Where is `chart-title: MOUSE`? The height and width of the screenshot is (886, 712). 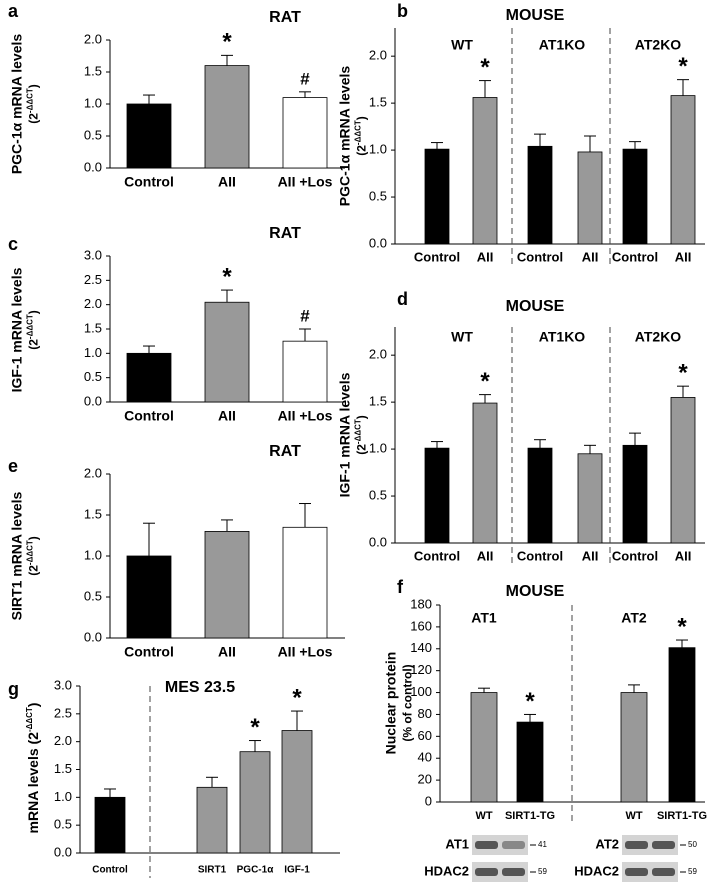 chart-title: MOUSE is located at coordinates (535, 306).